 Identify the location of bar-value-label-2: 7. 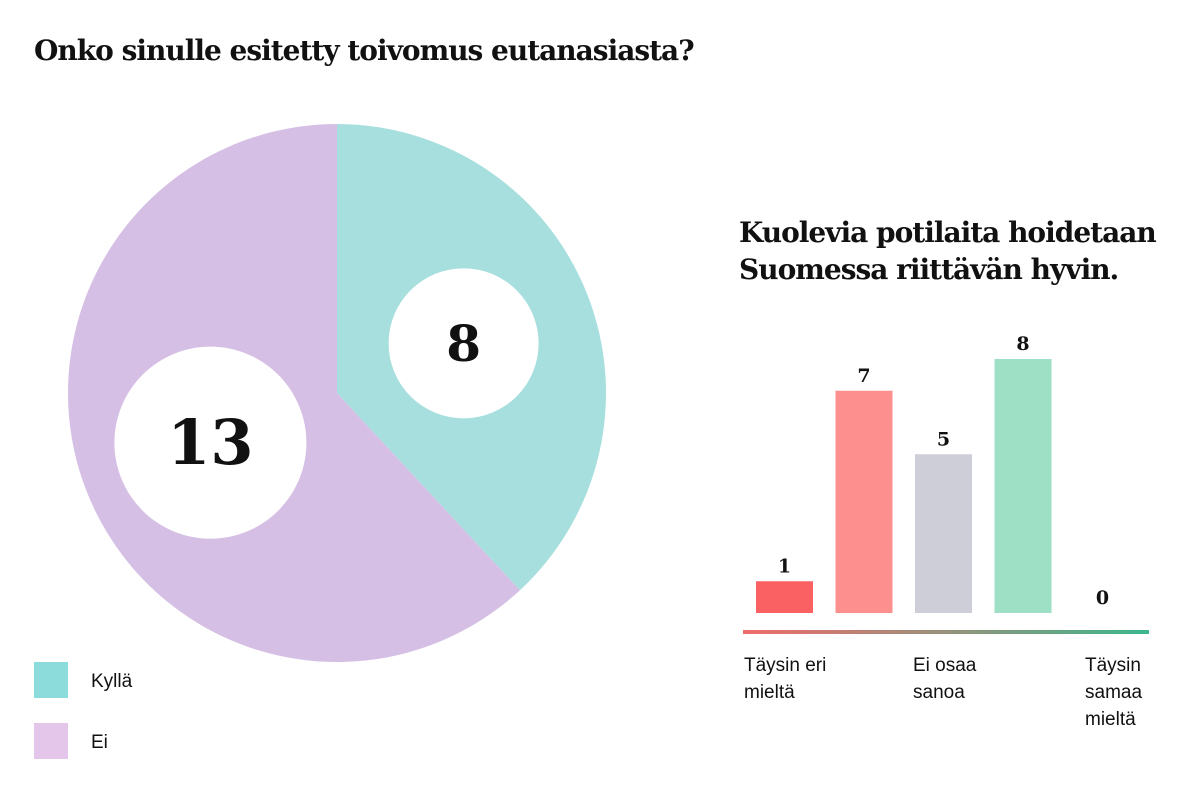
(863, 376).